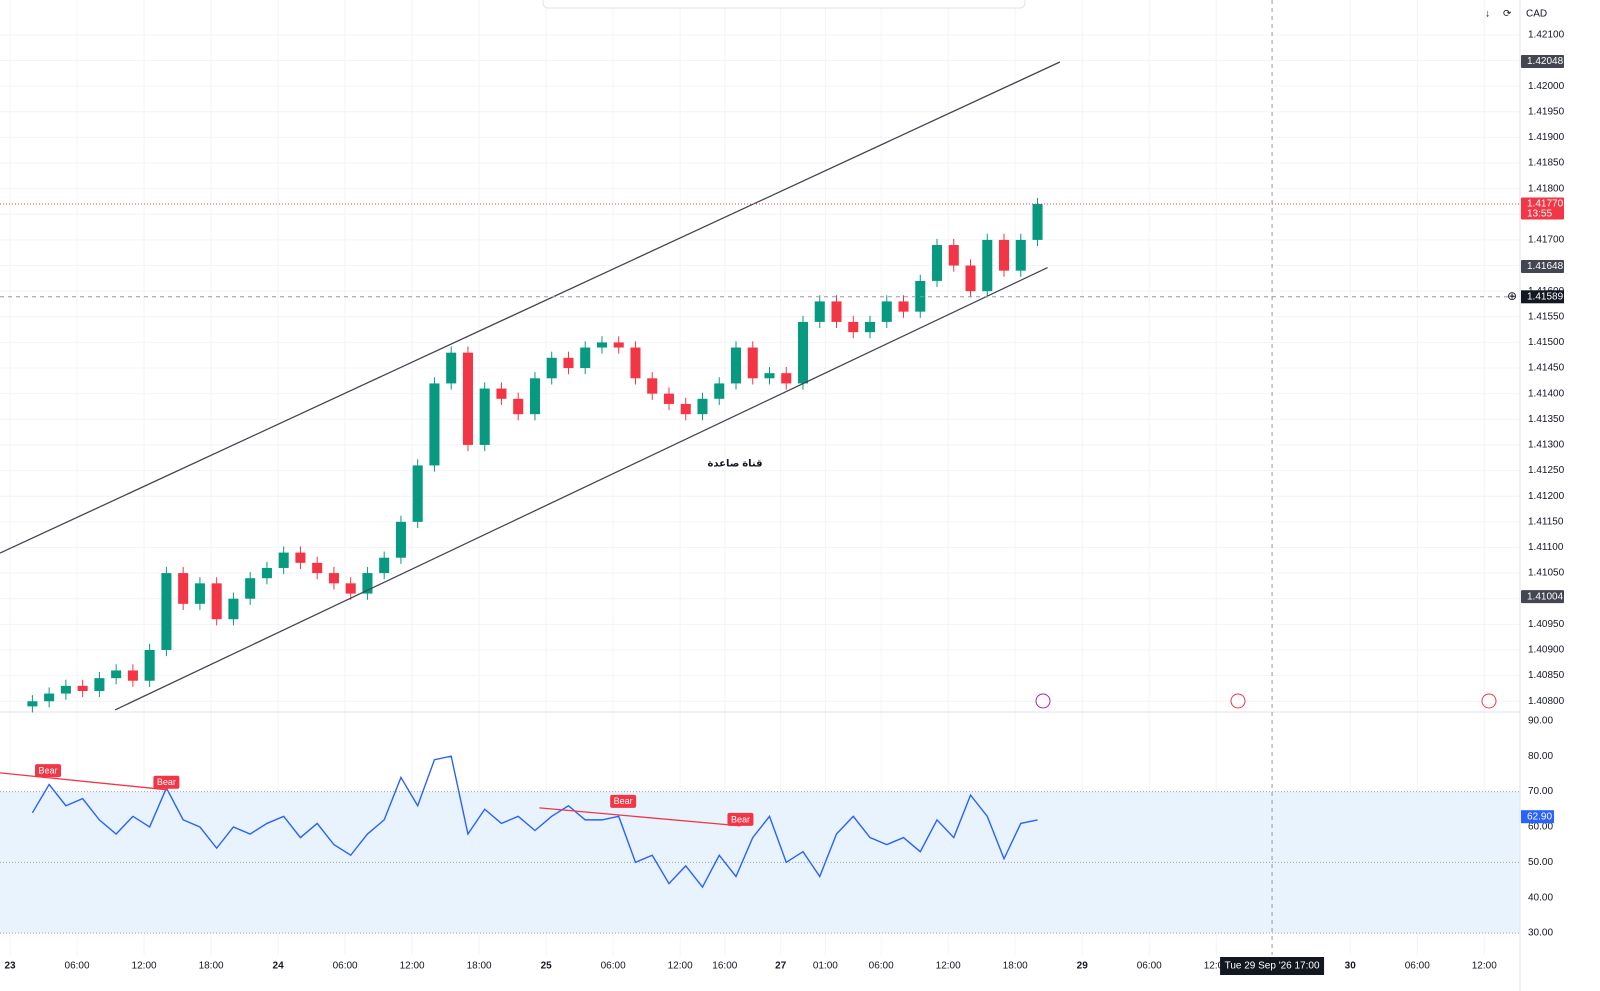 The height and width of the screenshot is (991, 1600). I want to click on price-label: 1.42048, so click(1545, 61).